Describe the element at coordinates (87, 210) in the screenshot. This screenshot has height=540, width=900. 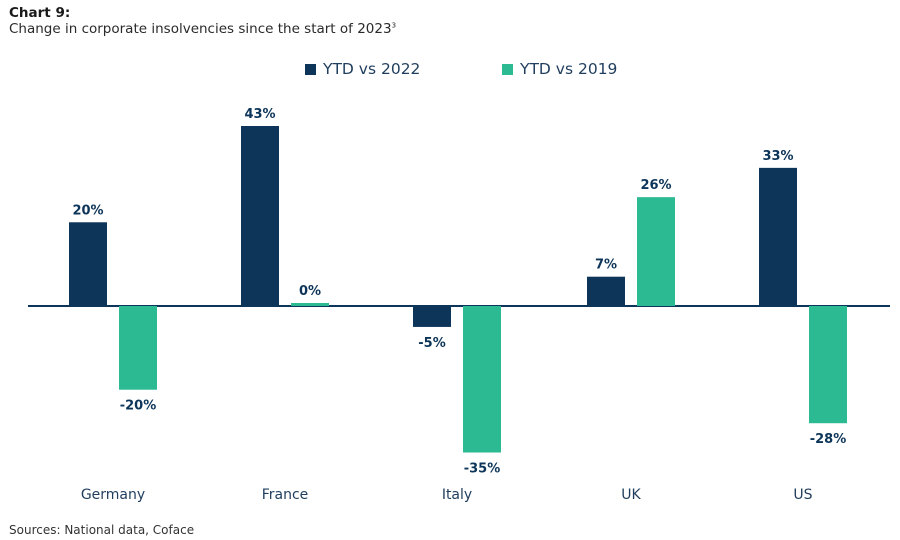
I see `data-label-germany-series-1: 20%` at that location.